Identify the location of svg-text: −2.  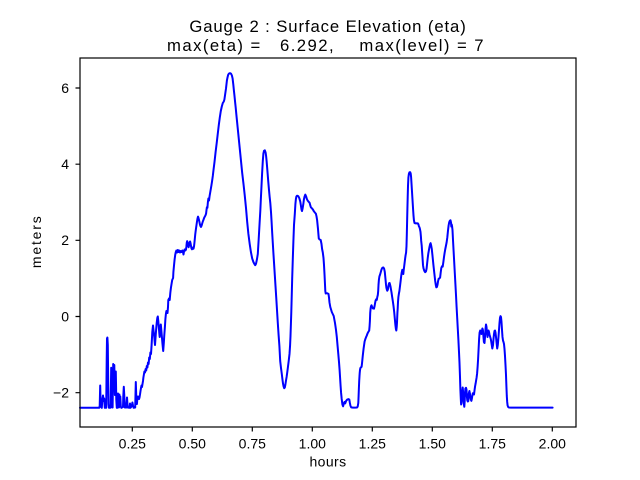
(61, 393).